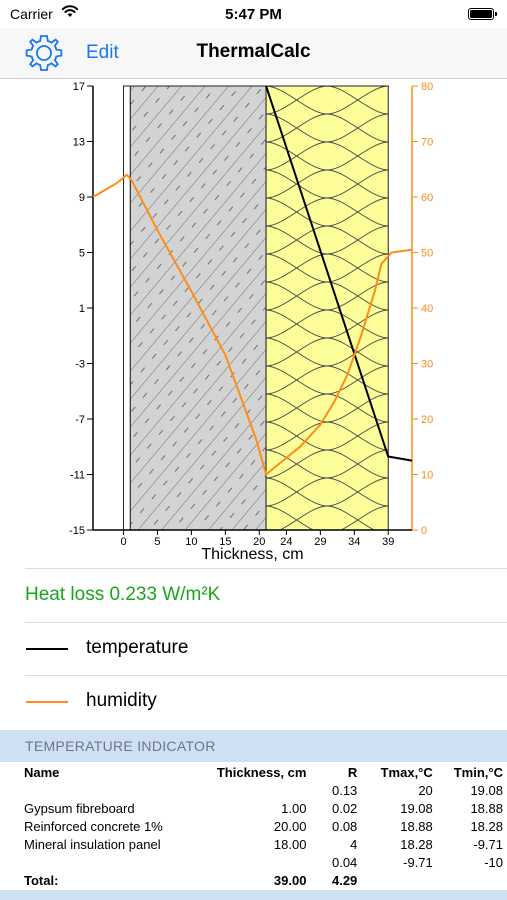  I want to click on x-tick-label: 29, so click(320, 542).